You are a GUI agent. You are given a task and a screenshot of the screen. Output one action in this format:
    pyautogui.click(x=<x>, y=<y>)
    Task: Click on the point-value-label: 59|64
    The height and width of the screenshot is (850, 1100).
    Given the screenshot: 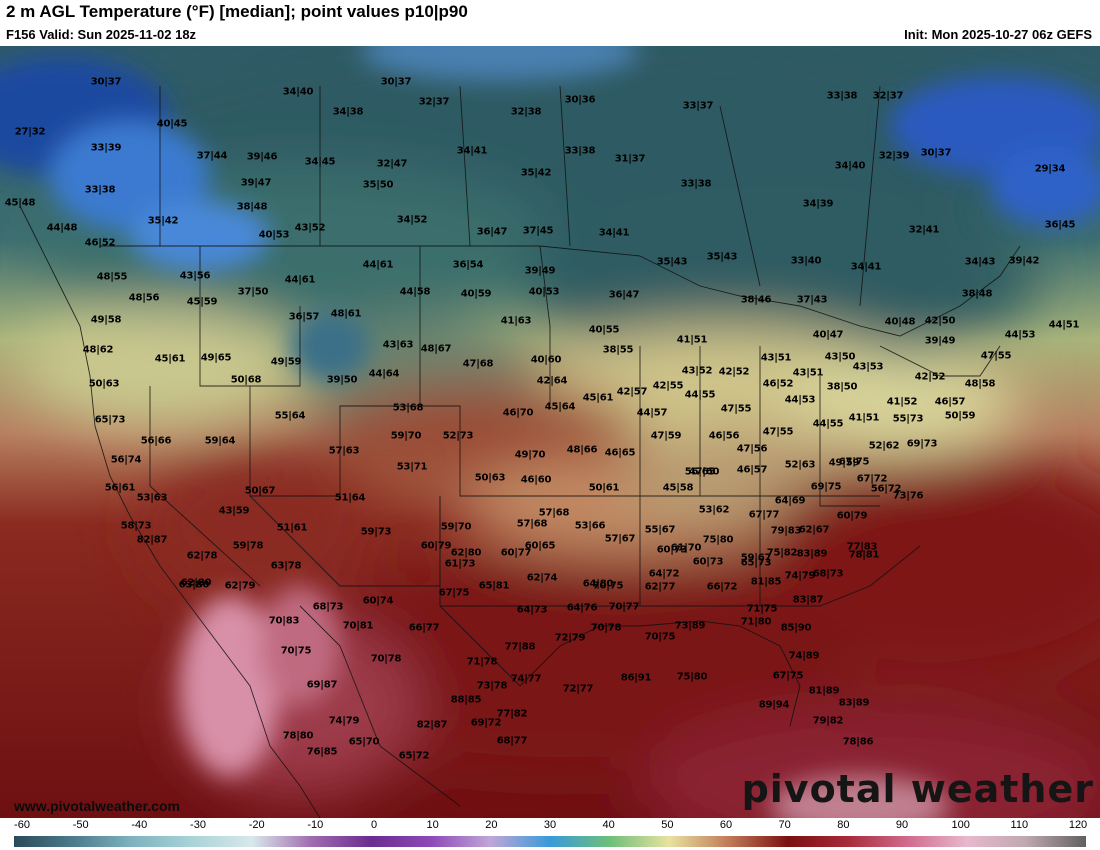 What is the action you would take?
    pyautogui.click(x=220, y=441)
    